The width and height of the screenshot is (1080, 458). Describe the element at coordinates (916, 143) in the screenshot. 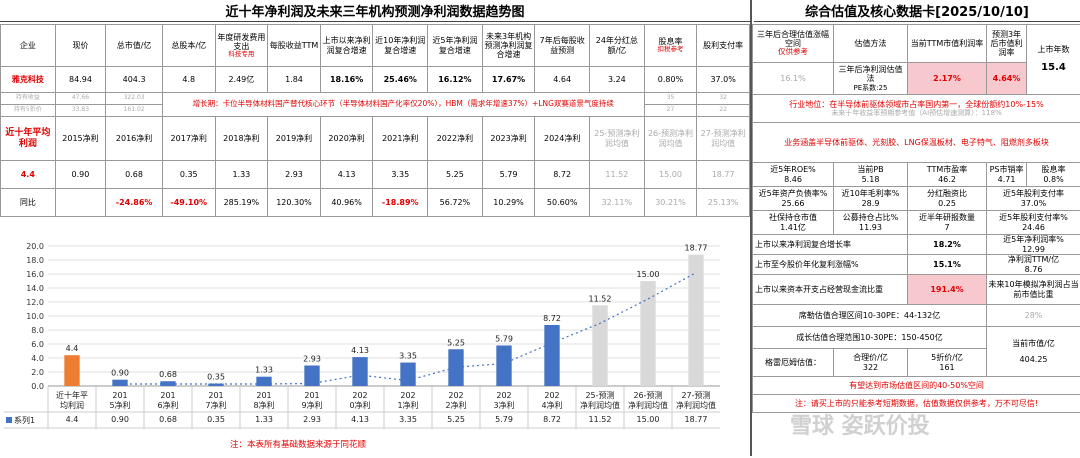

I see `rc-business: 业务涵盖半导体前驱体、光刻胶、LNG保温板材、电子特气、阻燃剂多板块` at that location.